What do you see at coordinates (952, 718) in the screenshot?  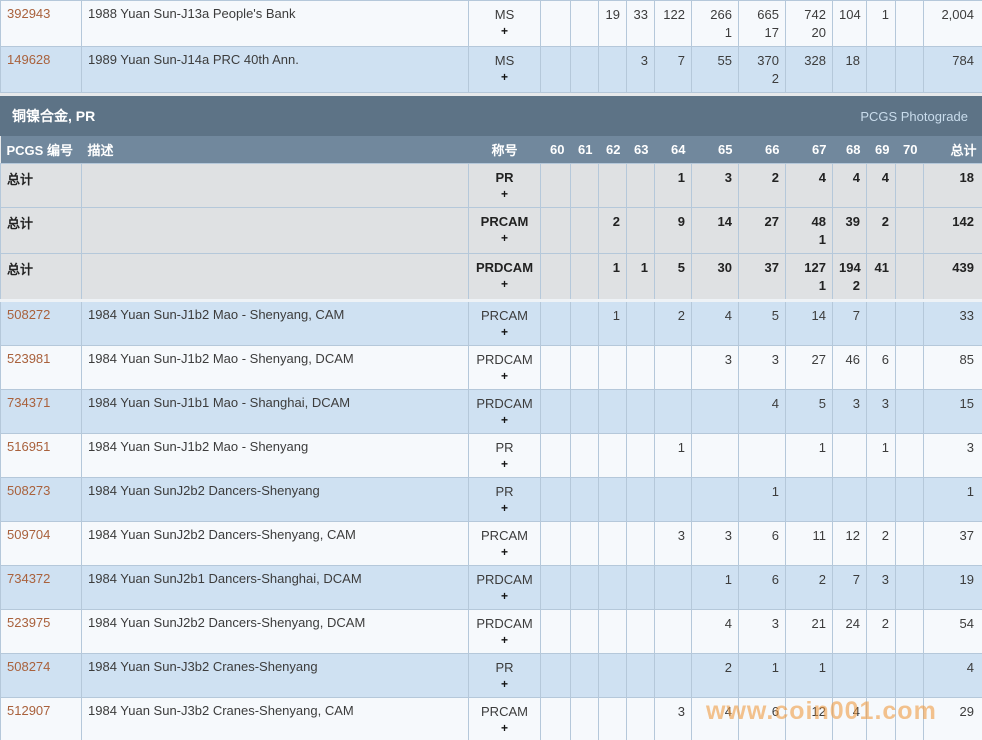 I see `total-count: 29` at bounding box center [952, 718].